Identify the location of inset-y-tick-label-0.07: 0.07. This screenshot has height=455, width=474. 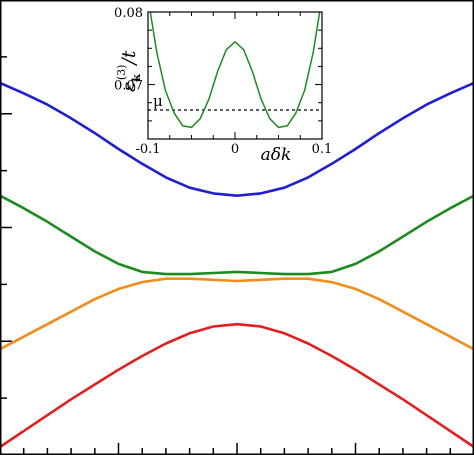
(128, 86).